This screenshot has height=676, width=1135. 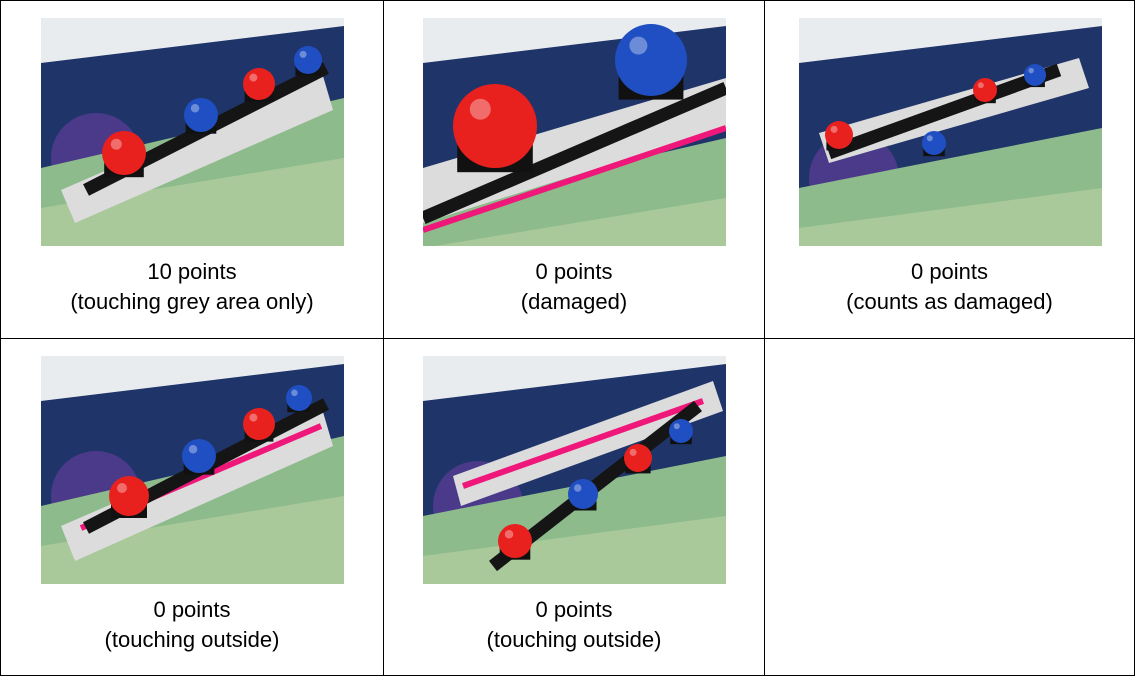 I want to click on note-label: (damaged), so click(x=574, y=301).